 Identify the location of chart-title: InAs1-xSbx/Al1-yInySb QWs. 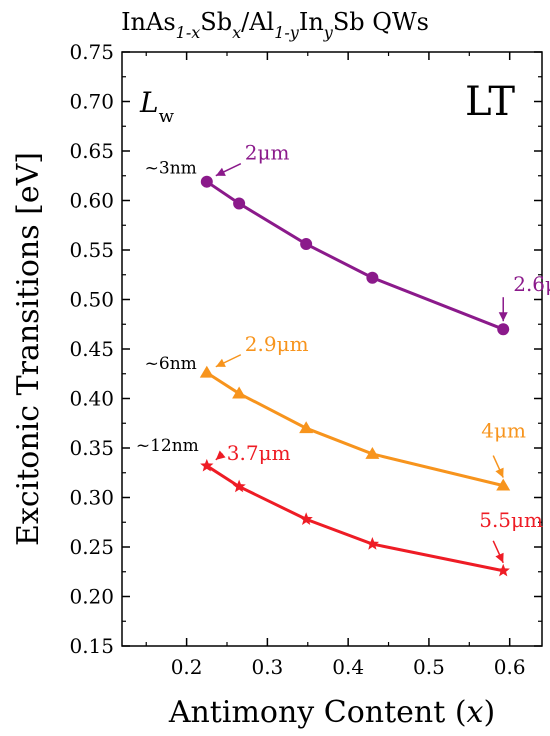
(275, 25).